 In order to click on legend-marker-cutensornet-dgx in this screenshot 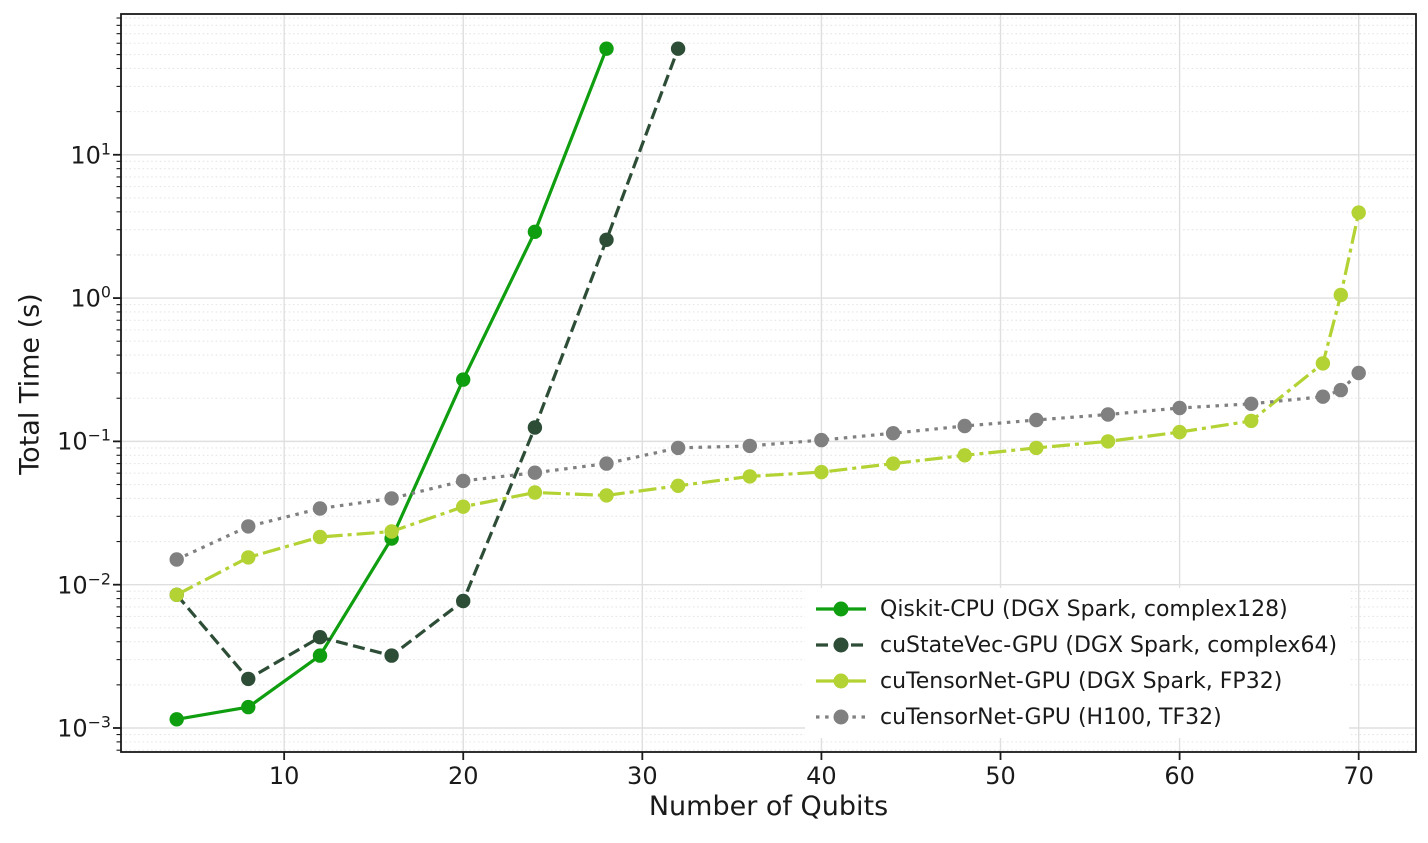, I will do `click(841, 681)`.